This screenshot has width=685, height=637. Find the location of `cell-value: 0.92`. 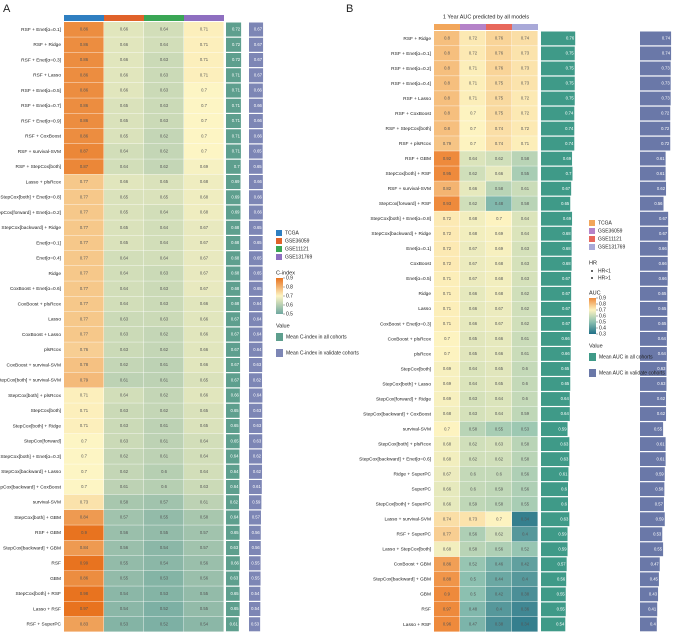

cell-value: 0.92 is located at coordinates (447, 158).